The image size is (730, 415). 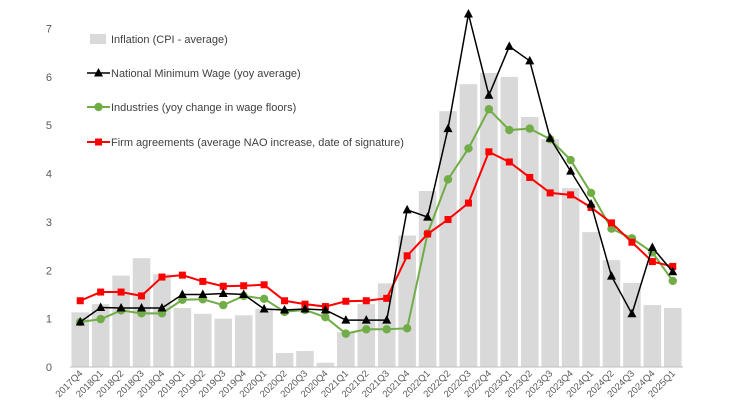 What do you see at coordinates (169, 40) in the screenshot?
I see `legend-label: Inflation (CPI - average)` at bounding box center [169, 40].